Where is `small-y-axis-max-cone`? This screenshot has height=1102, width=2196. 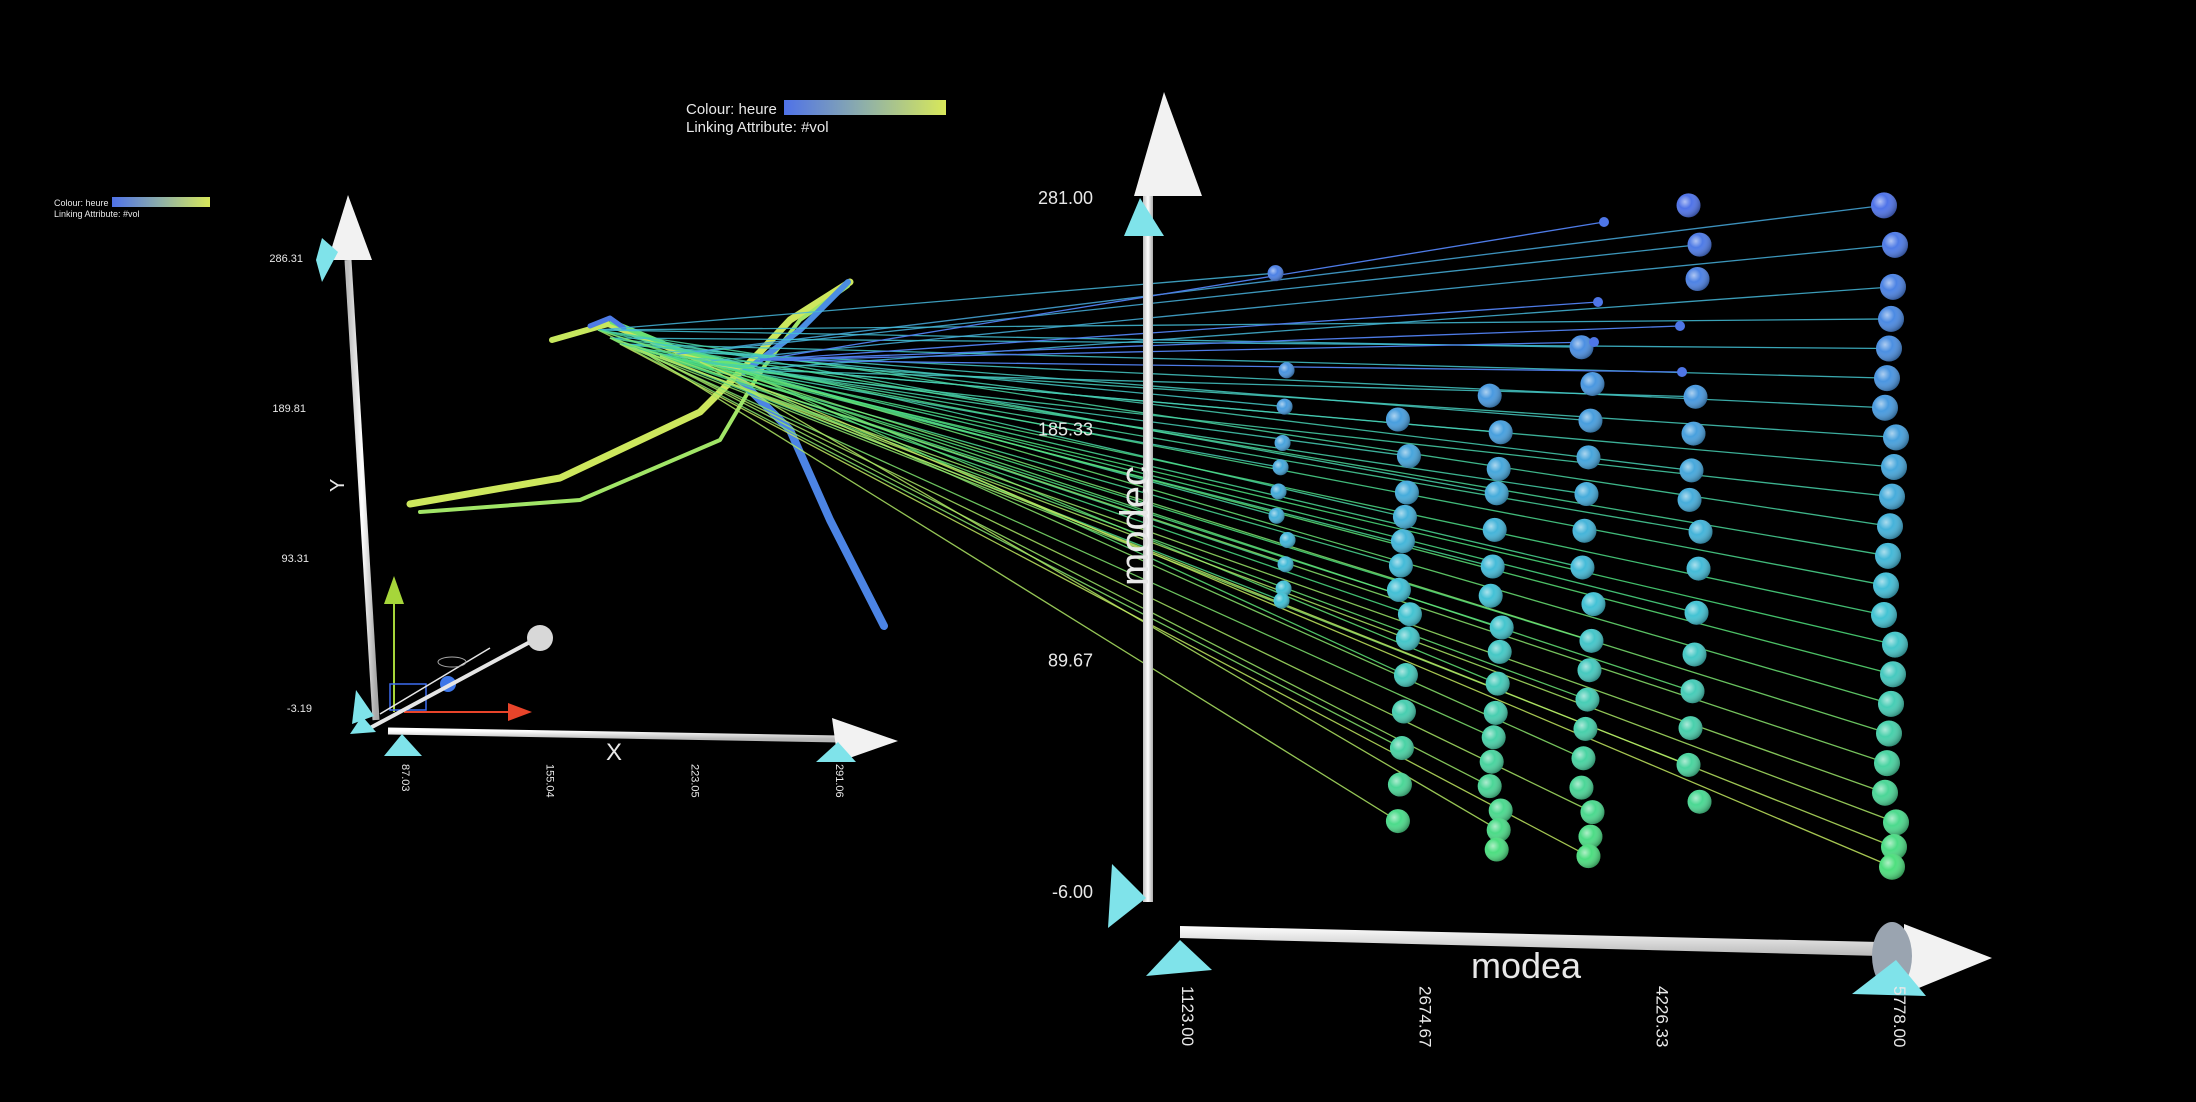
small-y-axis-max-cone is located at coordinates (327, 260).